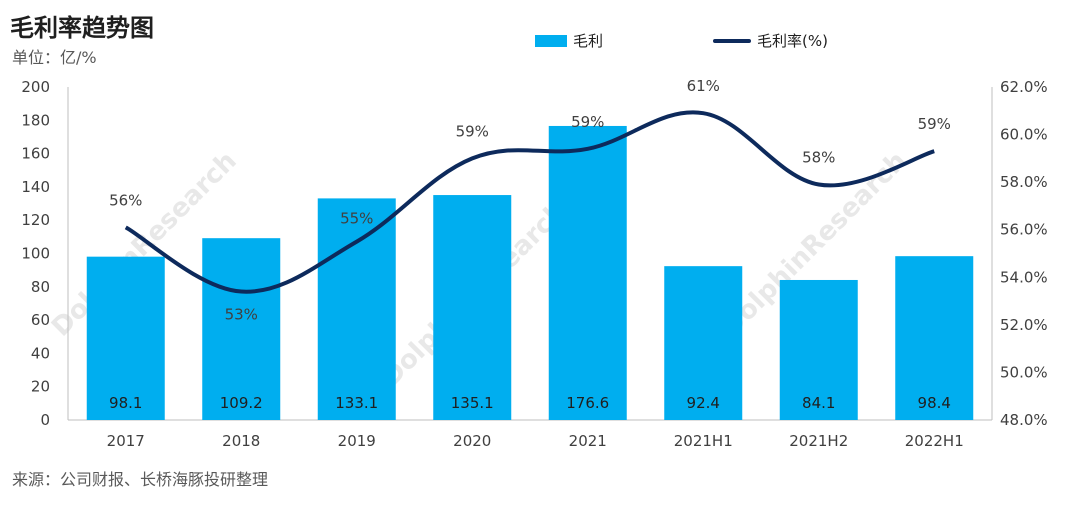  What do you see at coordinates (54, 57) in the screenshot?
I see `unit-label: 单位：亿/%` at bounding box center [54, 57].